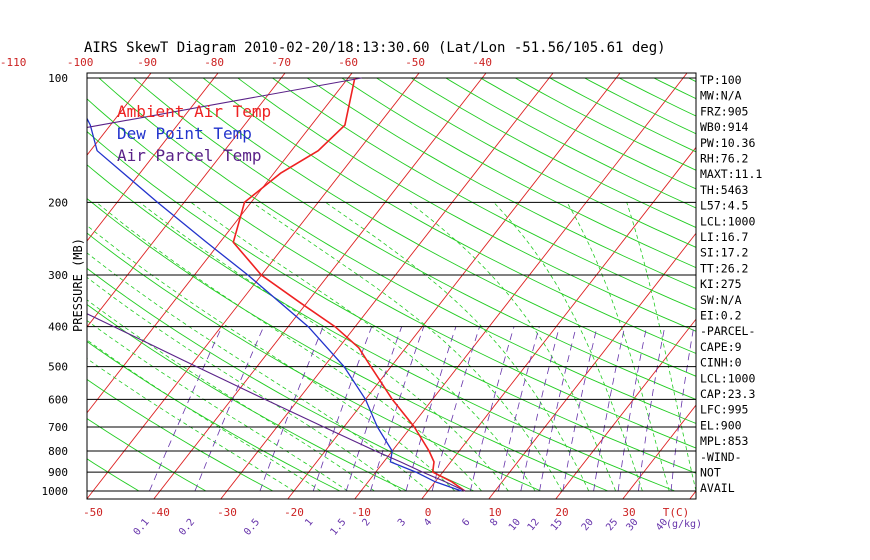 The image size is (870, 560). What do you see at coordinates (724, 111) in the screenshot?
I see `stability-index-item: FRZ:905` at bounding box center [724, 111].